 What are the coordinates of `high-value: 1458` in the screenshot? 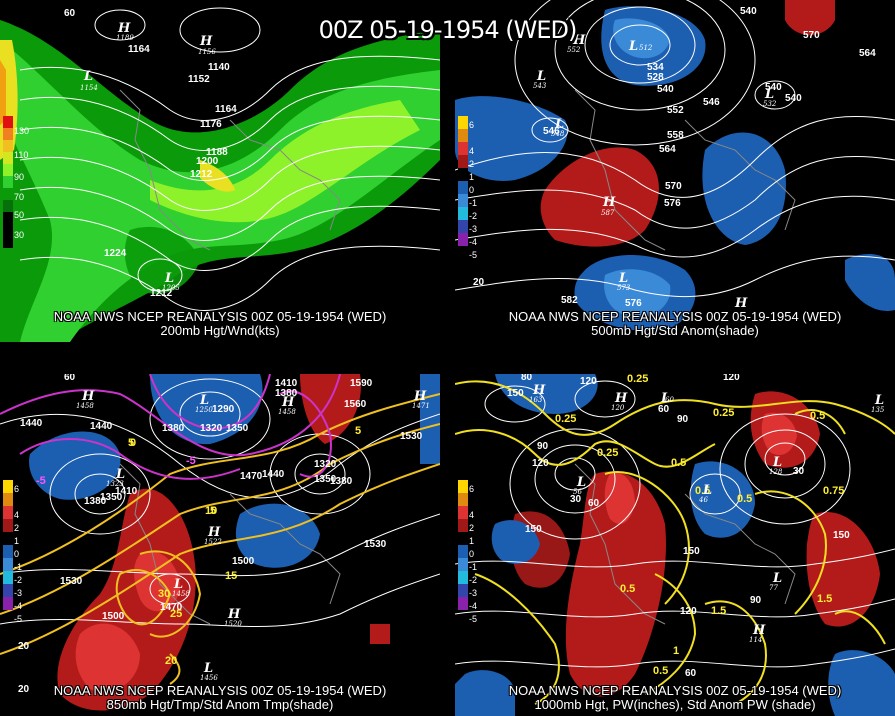 It's located at (287, 412).